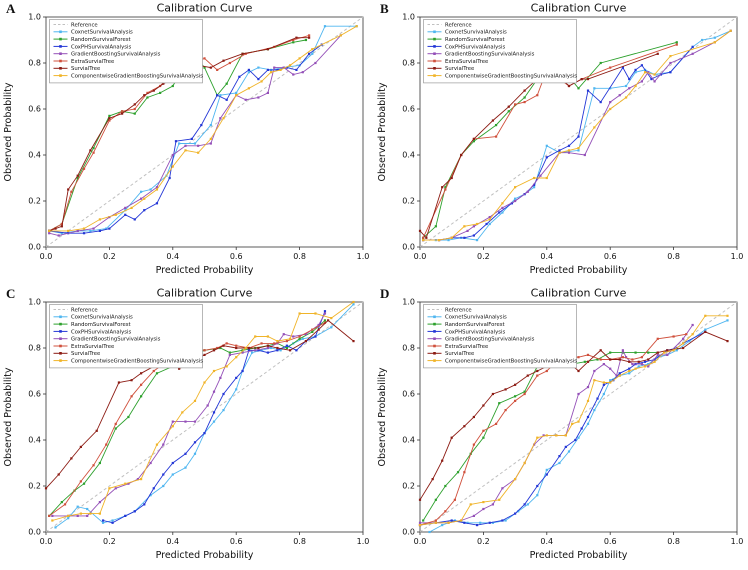 This screenshot has width=748, height=570. What do you see at coordinates (475, 47) in the screenshot?
I see `legend-label: CoxPHSurvivalAnalysis` at bounding box center [475, 47].